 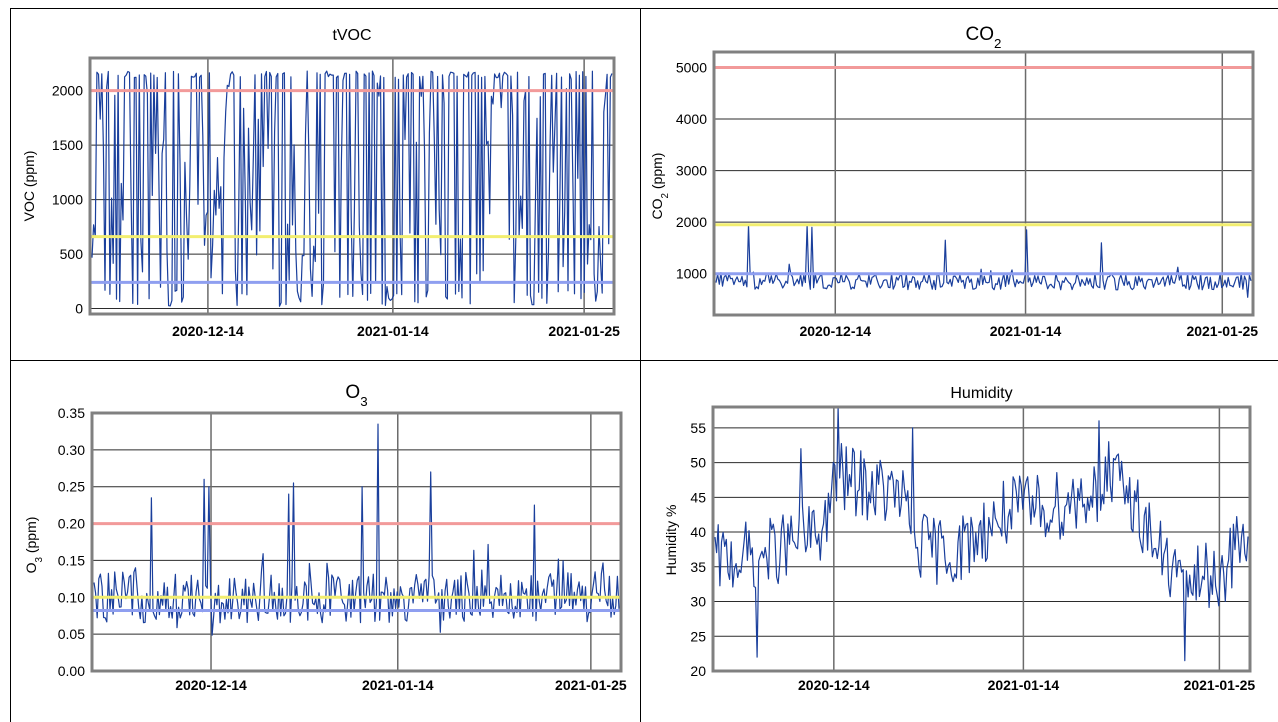 What do you see at coordinates (698, 497) in the screenshot?
I see `humidity-y-tick-label: 45` at bounding box center [698, 497].